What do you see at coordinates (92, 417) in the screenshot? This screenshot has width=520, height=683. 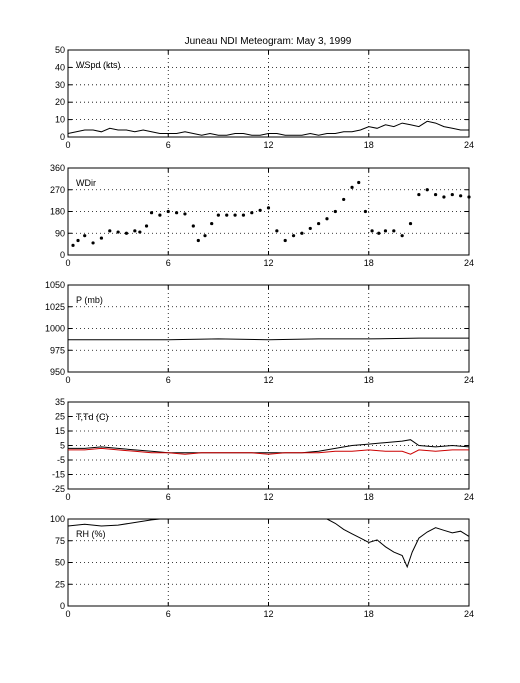 I see `temp-dewpoint-label: T,Td (C)` at bounding box center [92, 417].